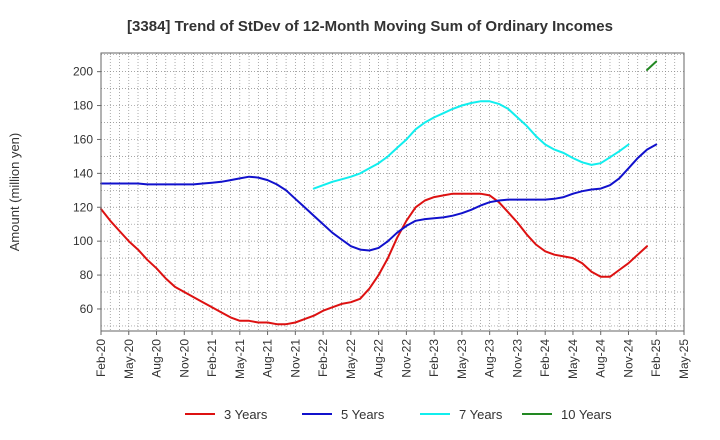  What do you see at coordinates (240, 359) in the screenshot?
I see `x-tick-label: May-21` at bounding box center [240, 359].